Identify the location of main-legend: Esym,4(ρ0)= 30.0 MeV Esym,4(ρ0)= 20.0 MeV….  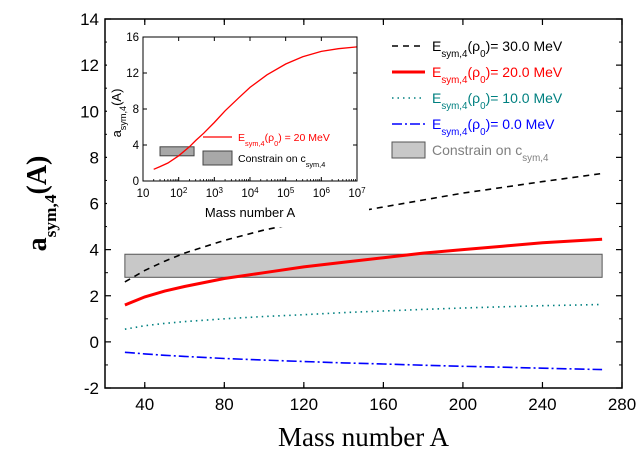
(477, 101).